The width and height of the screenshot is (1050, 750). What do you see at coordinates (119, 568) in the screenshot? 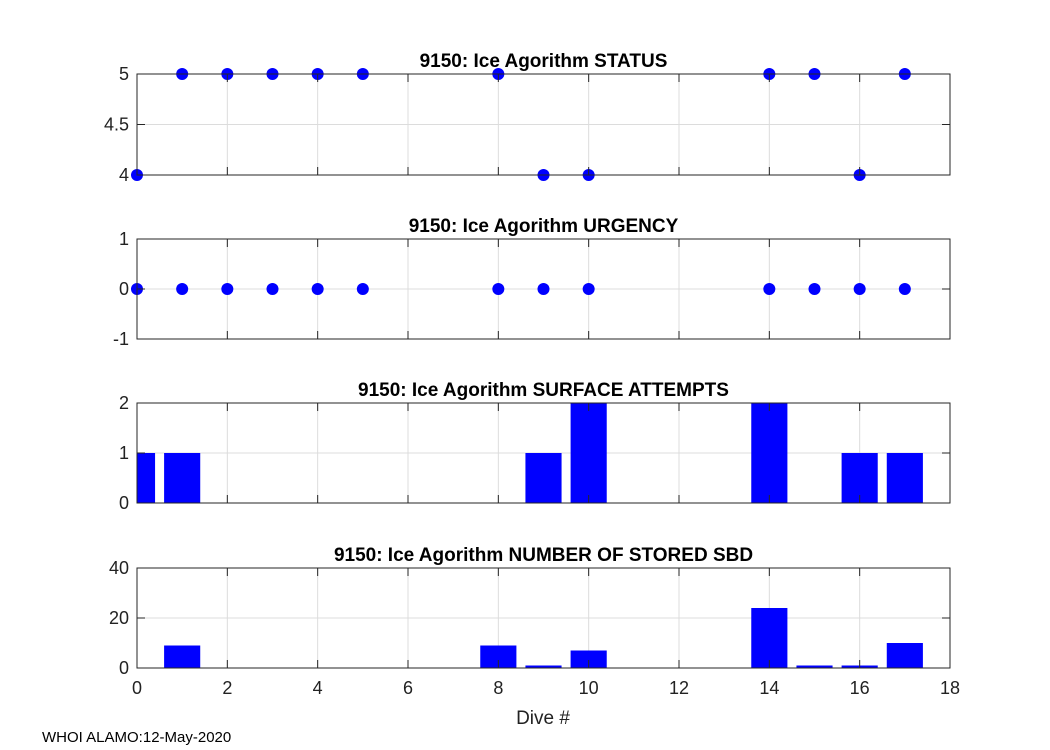
I see `y-tick-label: 40` at bounding box center [119, 568].